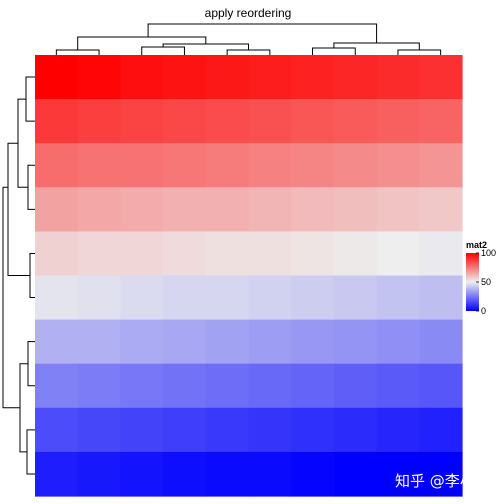 Image resolution: width=504 pixels, height=504 pixels. What do you see at coordinates (248, 13) in the screenshot?
I see `chart-title: apply reordering` at bounding box center [248, 13].